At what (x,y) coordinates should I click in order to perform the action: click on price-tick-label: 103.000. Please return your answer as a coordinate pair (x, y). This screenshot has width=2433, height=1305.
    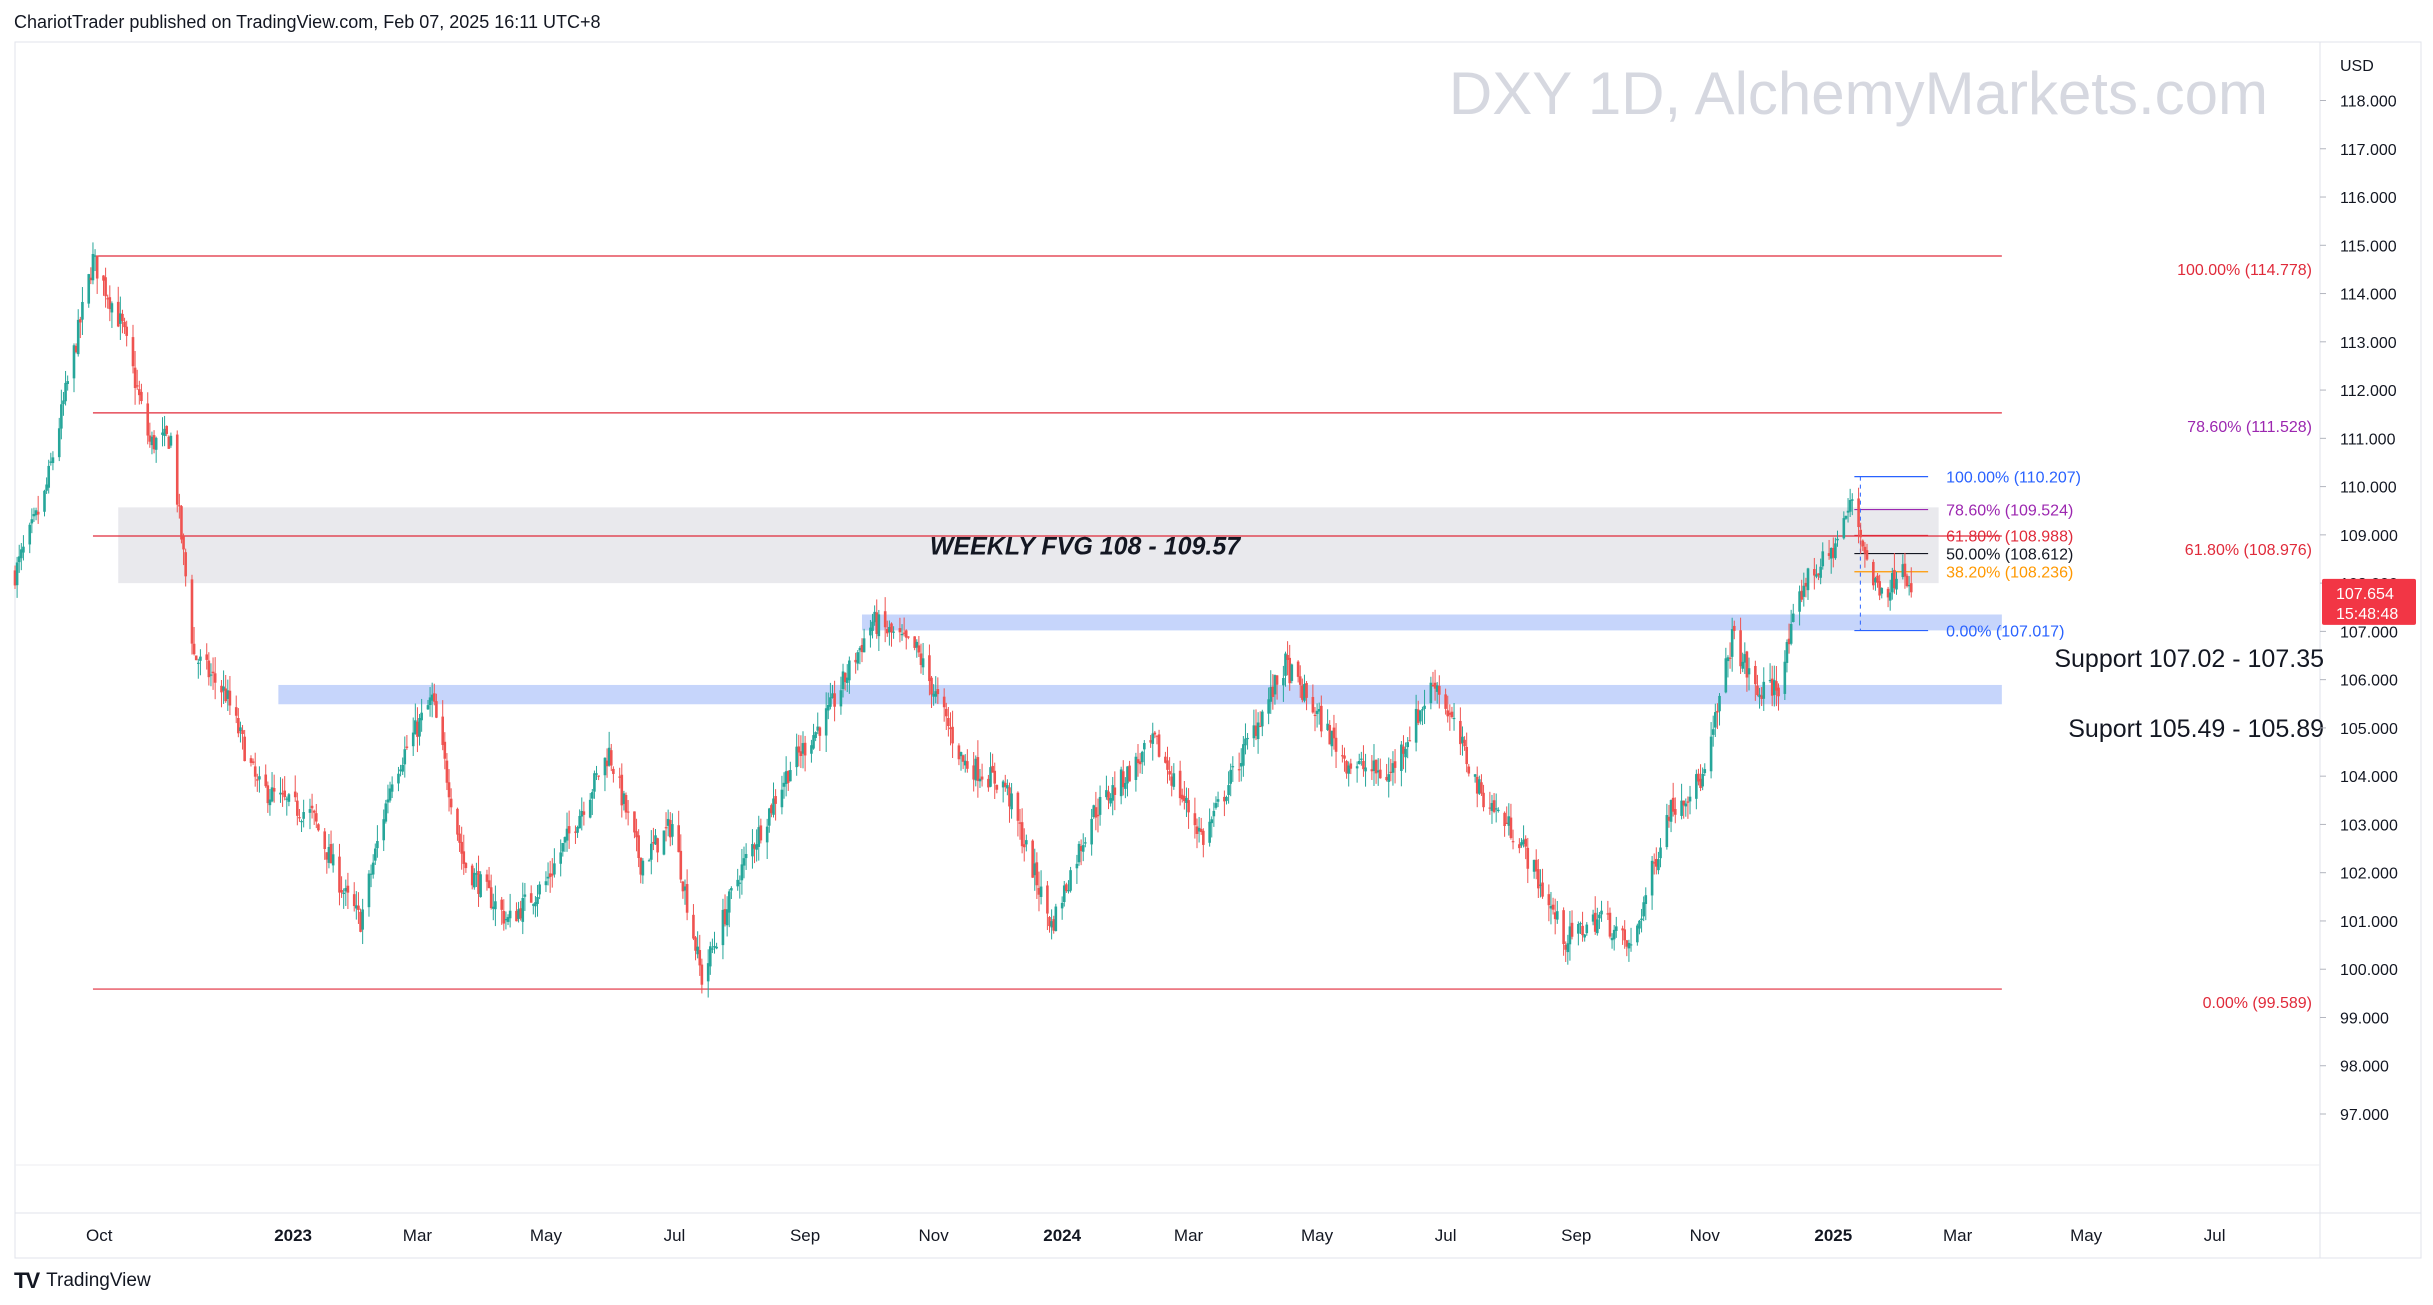
    Looking at the image, I should click on (2369, 825).